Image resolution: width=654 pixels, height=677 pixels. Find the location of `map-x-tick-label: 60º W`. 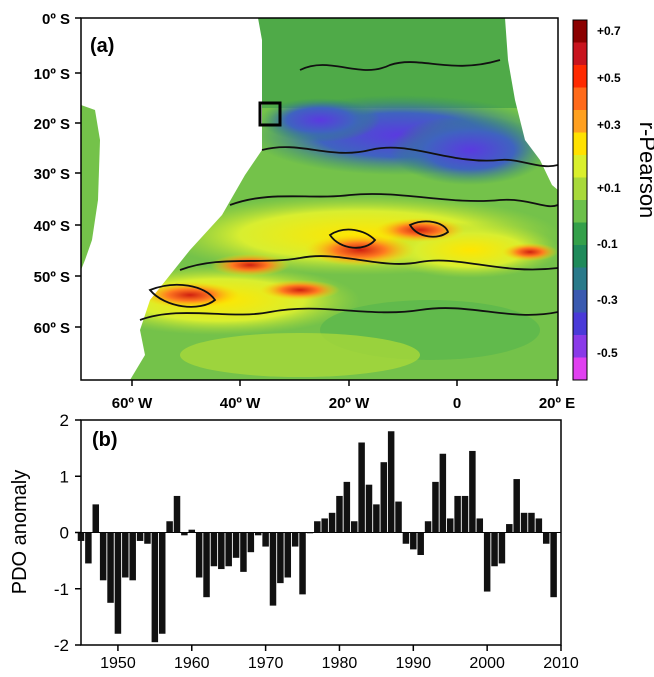

map-x-tick-label: 60º W is located at coordinates (132, 403).